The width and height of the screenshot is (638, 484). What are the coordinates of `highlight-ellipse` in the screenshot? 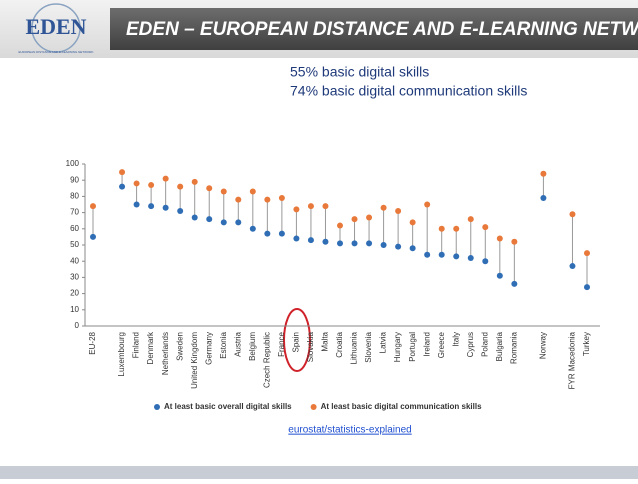 It's located at (297, 340).